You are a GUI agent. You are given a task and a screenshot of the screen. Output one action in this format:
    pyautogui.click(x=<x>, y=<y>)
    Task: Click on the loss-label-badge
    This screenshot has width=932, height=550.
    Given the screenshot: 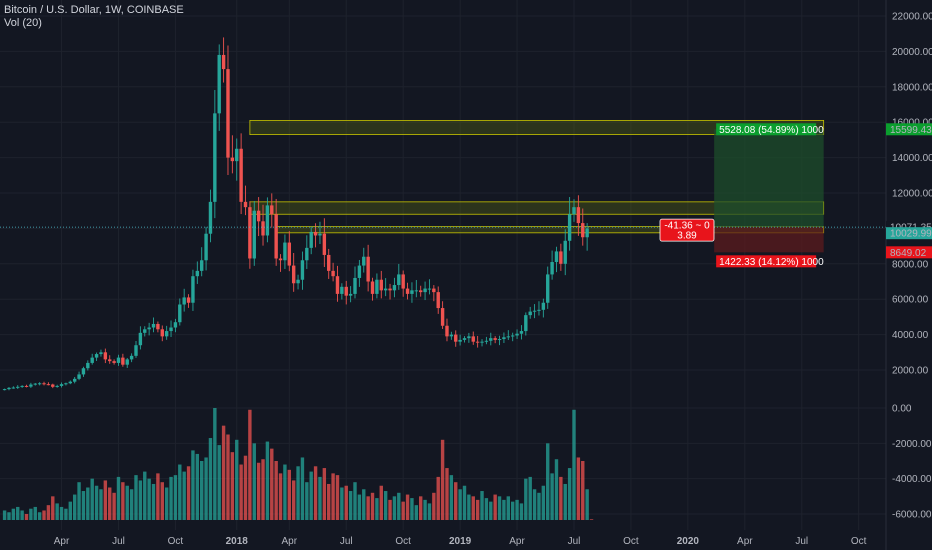 What is the action you would take?
    pyautogui.click(x=766, y=261)
    